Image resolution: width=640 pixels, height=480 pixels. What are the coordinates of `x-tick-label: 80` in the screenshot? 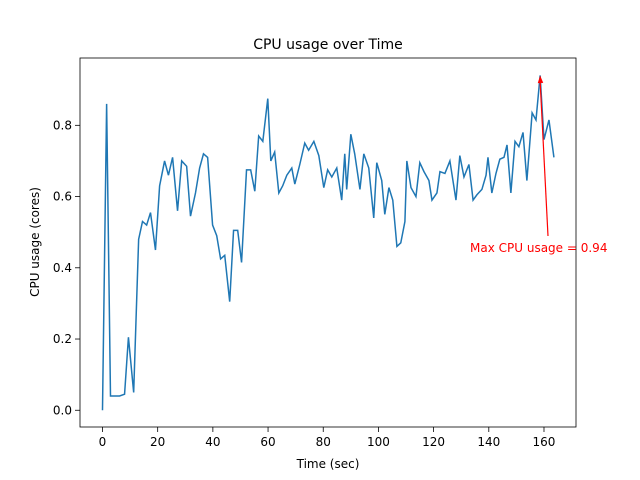 It's located at (323, 442).